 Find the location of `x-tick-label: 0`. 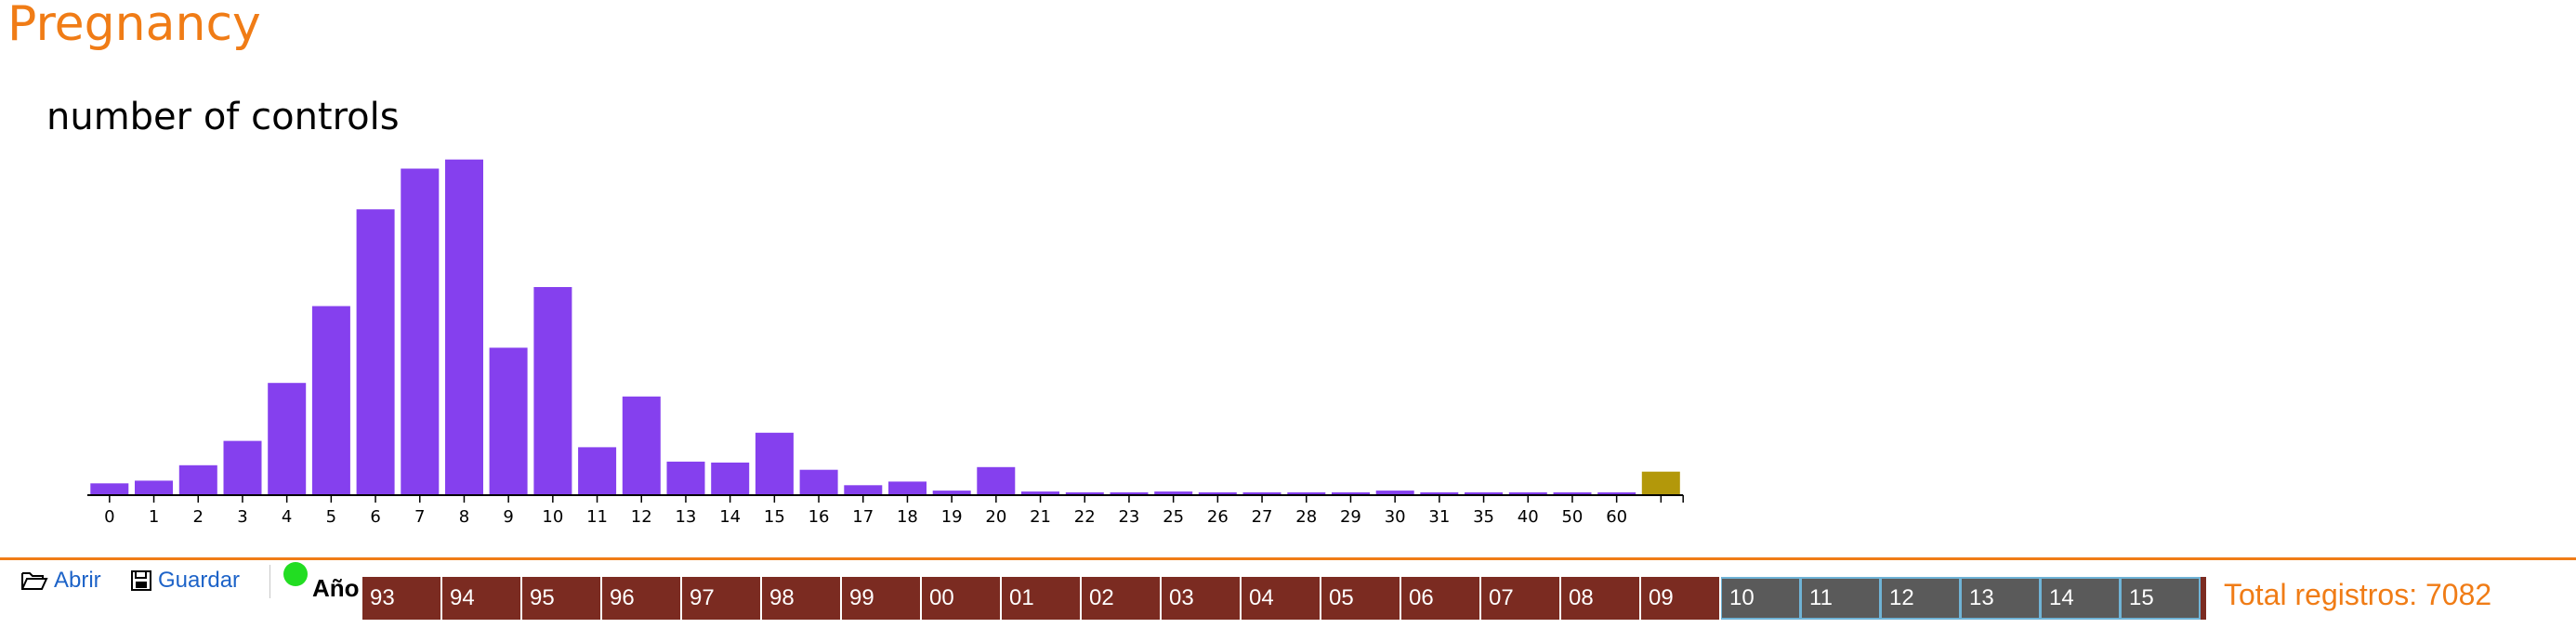

x-tick-label: 0 is located at coordinates (109, 517).